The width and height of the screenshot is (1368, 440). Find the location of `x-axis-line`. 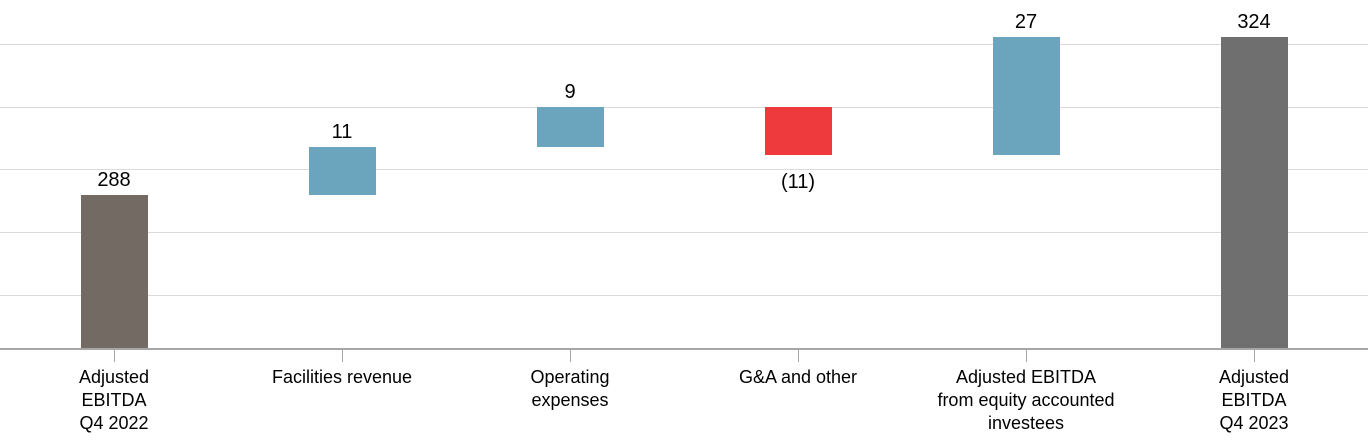

x-axis-line is located at coordinates (684, 349).